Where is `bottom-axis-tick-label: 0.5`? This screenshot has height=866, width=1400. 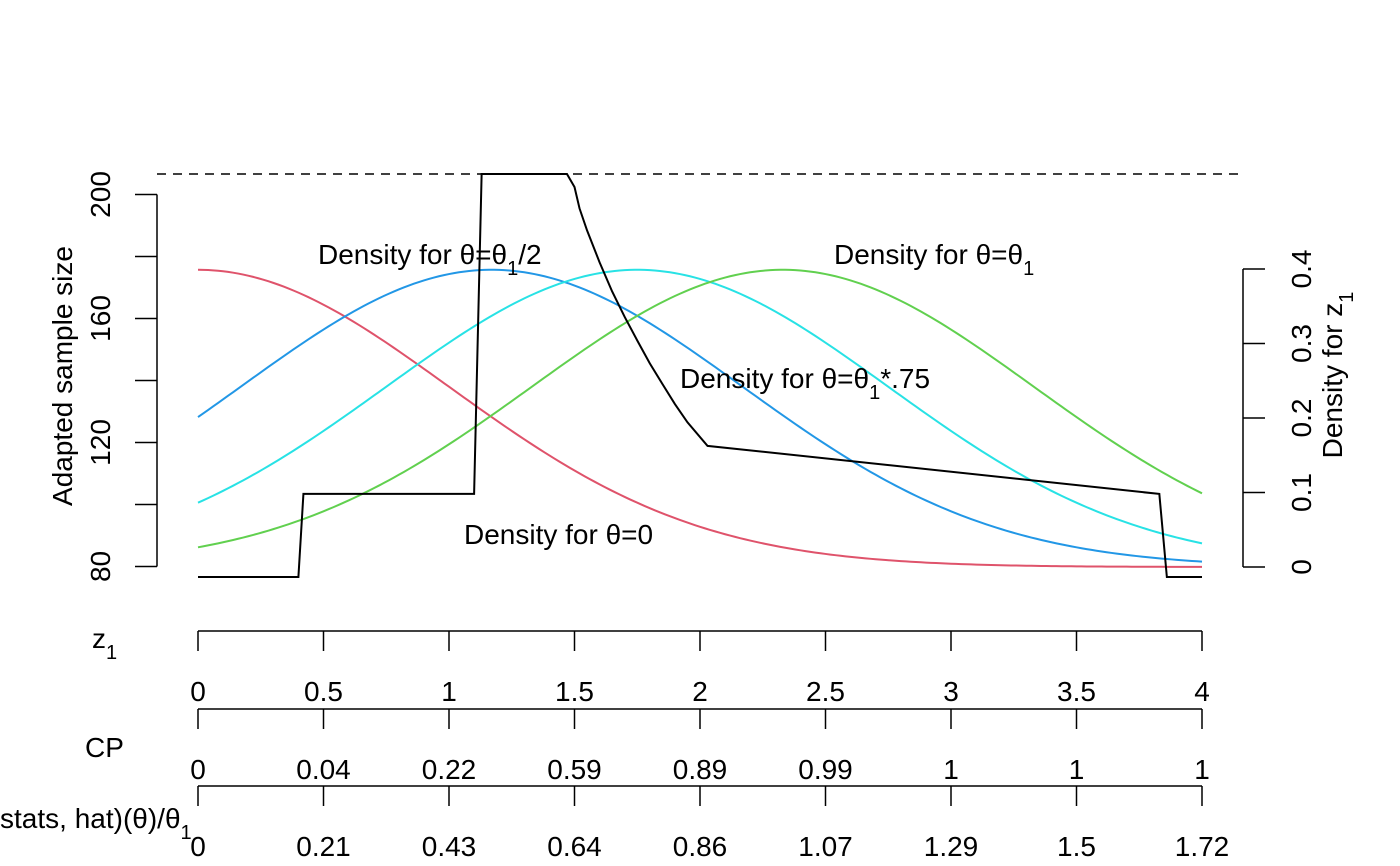 bottom-axis-tick-label: 0.5 is located at coordinates (323, 691).